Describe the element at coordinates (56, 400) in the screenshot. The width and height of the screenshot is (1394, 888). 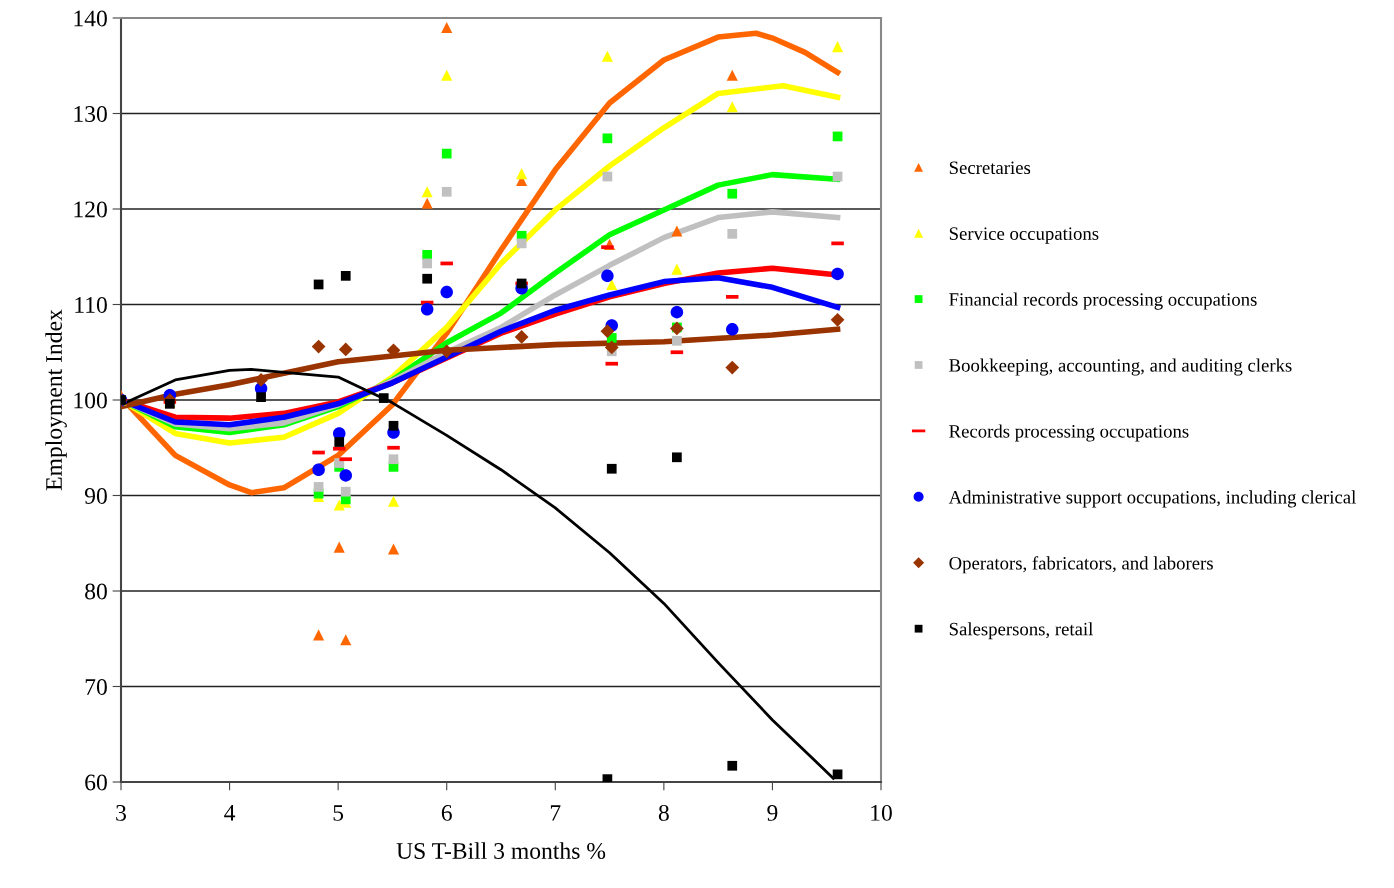
I see `y-axis-title: Employment Index` at that location.